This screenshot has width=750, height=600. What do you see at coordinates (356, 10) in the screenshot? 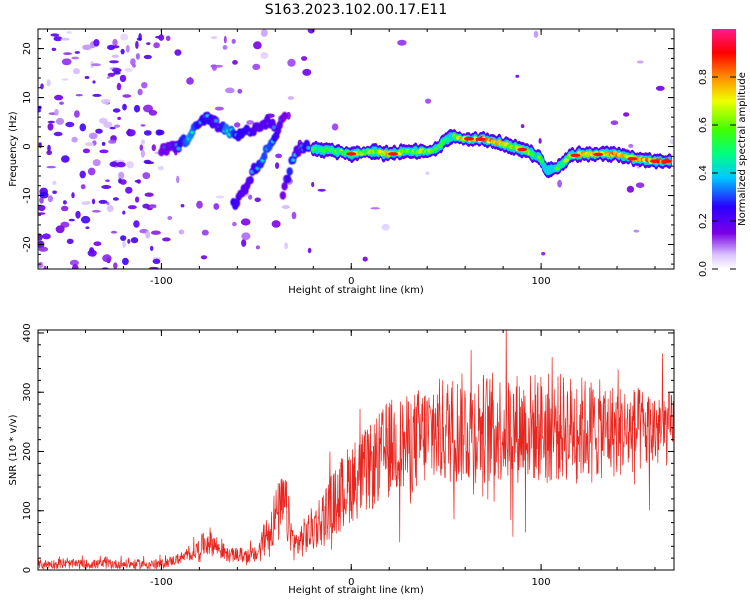
I see `chart-title: S163.2023.102.00.17.E11` at bounding box center [356, 10].